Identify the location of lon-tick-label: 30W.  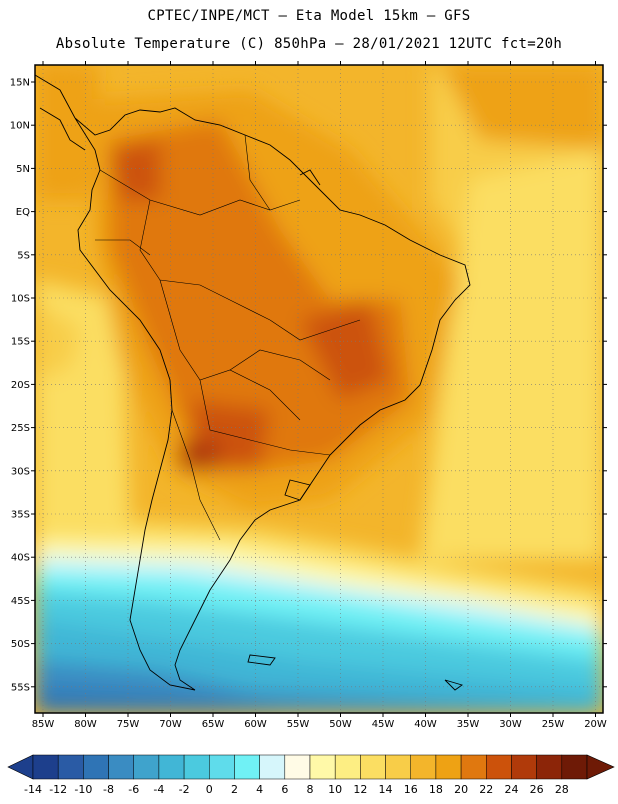
(510, 724).